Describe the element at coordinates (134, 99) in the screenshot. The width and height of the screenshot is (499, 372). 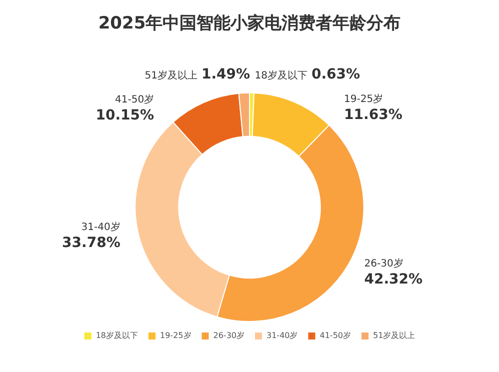
I see `slice-label: 41-50岁` at that location.